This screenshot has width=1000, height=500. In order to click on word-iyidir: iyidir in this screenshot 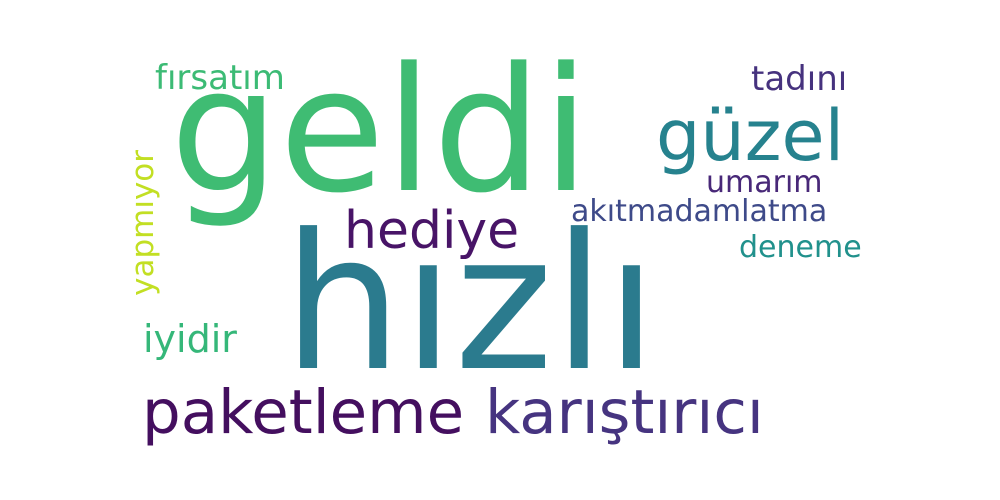, I will do `click(190, 339)`.